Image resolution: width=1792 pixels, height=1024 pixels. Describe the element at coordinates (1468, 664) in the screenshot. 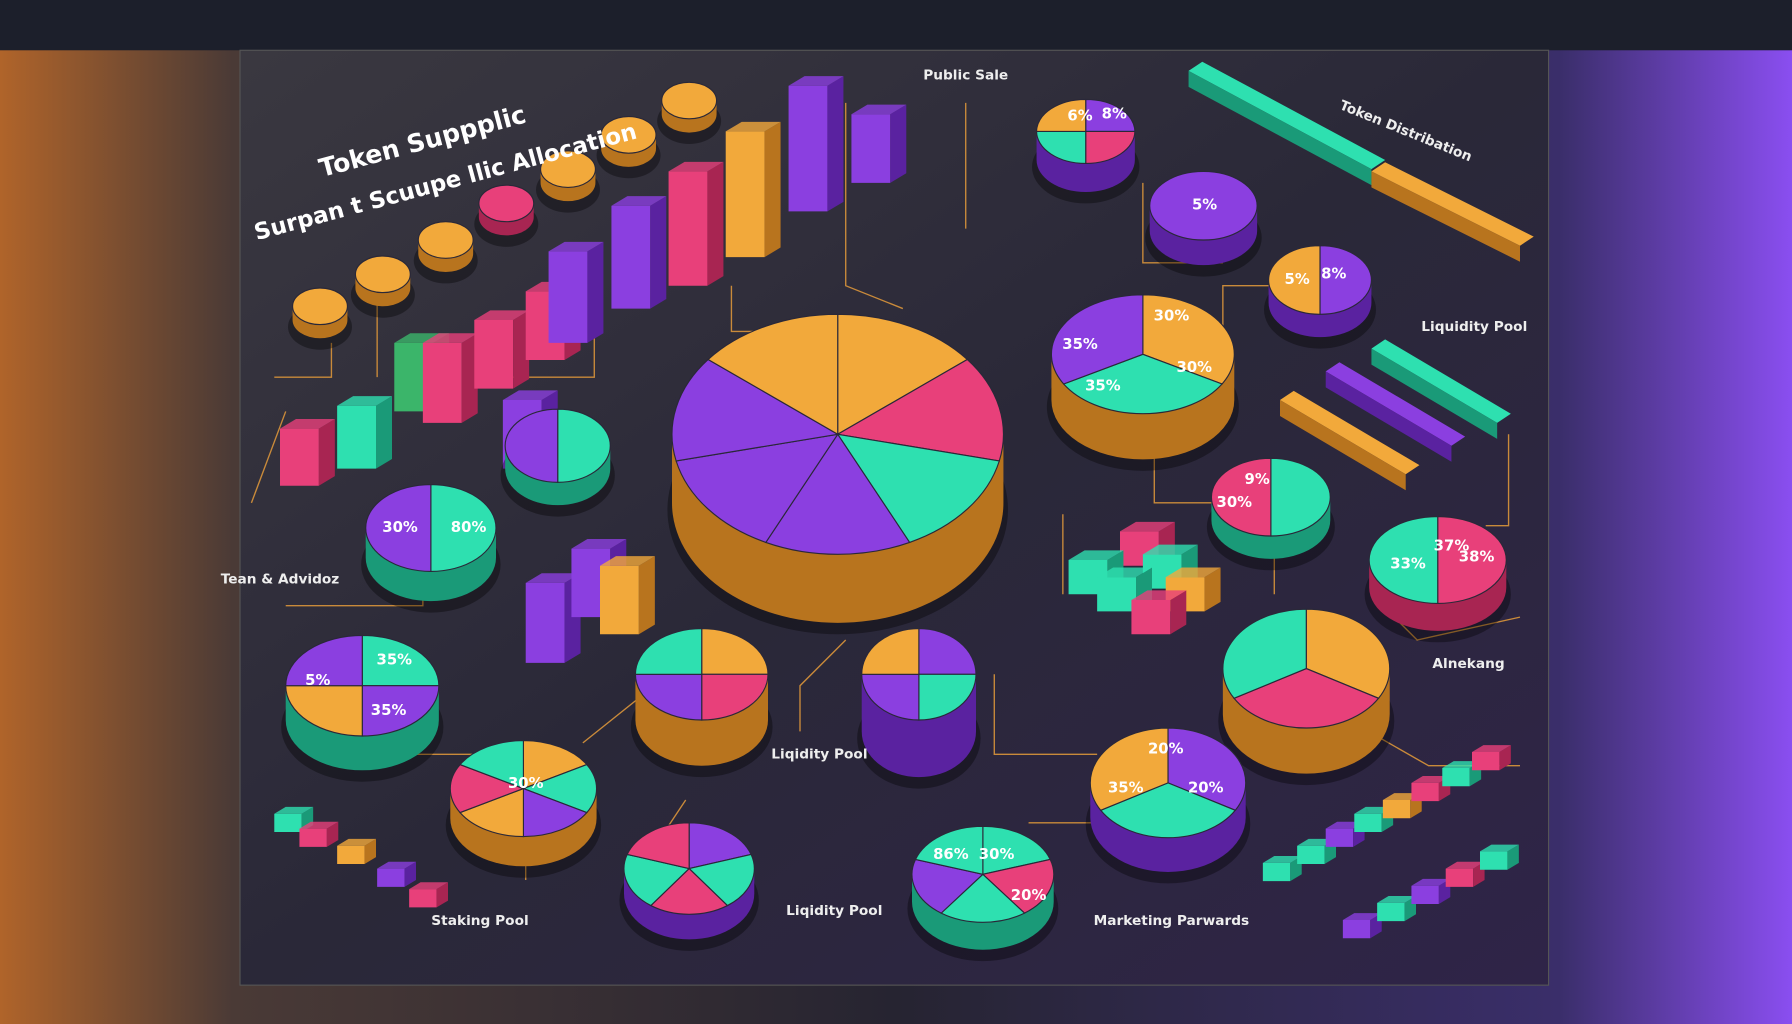

I see `label: Alnekang` at that location.